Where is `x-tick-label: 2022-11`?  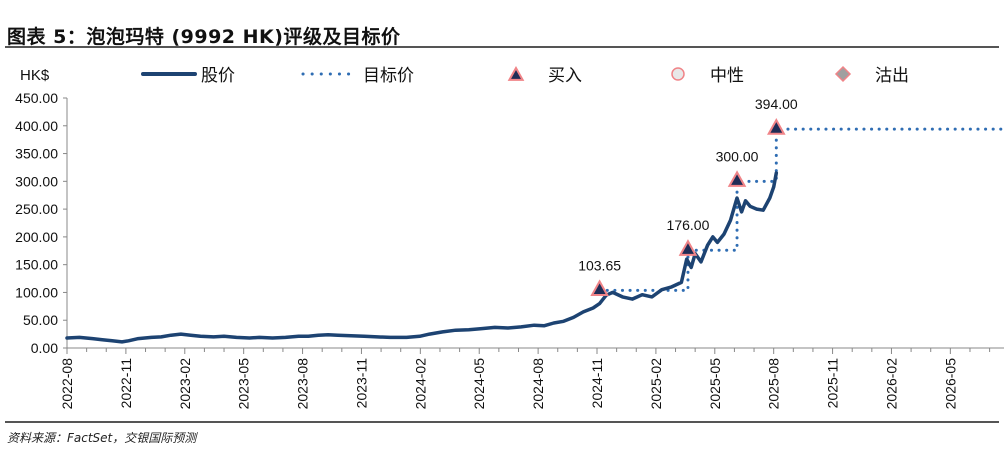
x-tick-label: 2022-11 is located at coordinates (126, 383).